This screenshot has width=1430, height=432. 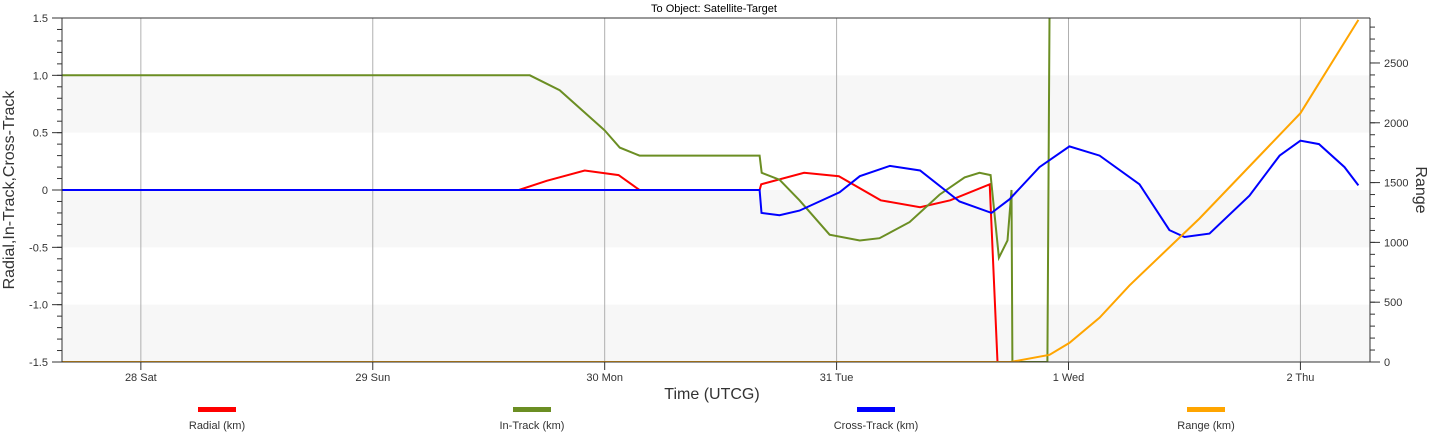 What do you see at coordinates (141, 378) in the screenshot?
I see `x-tick-label: 28 Sat` at bounding box center [141, 378].